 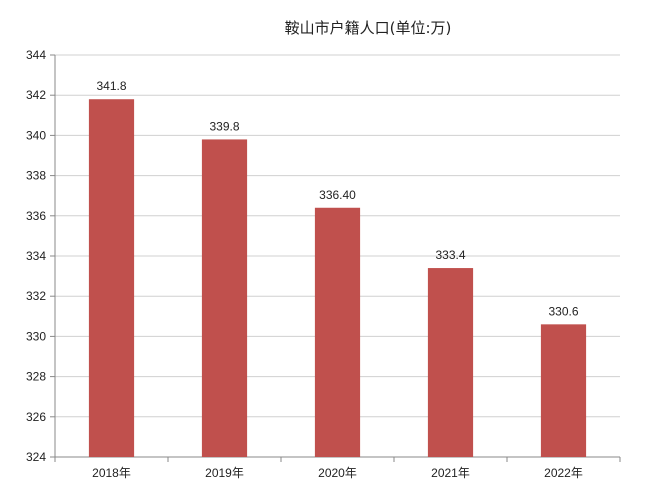 I want to click on x-tick-label: 2019年, so click(x=224, y=473).